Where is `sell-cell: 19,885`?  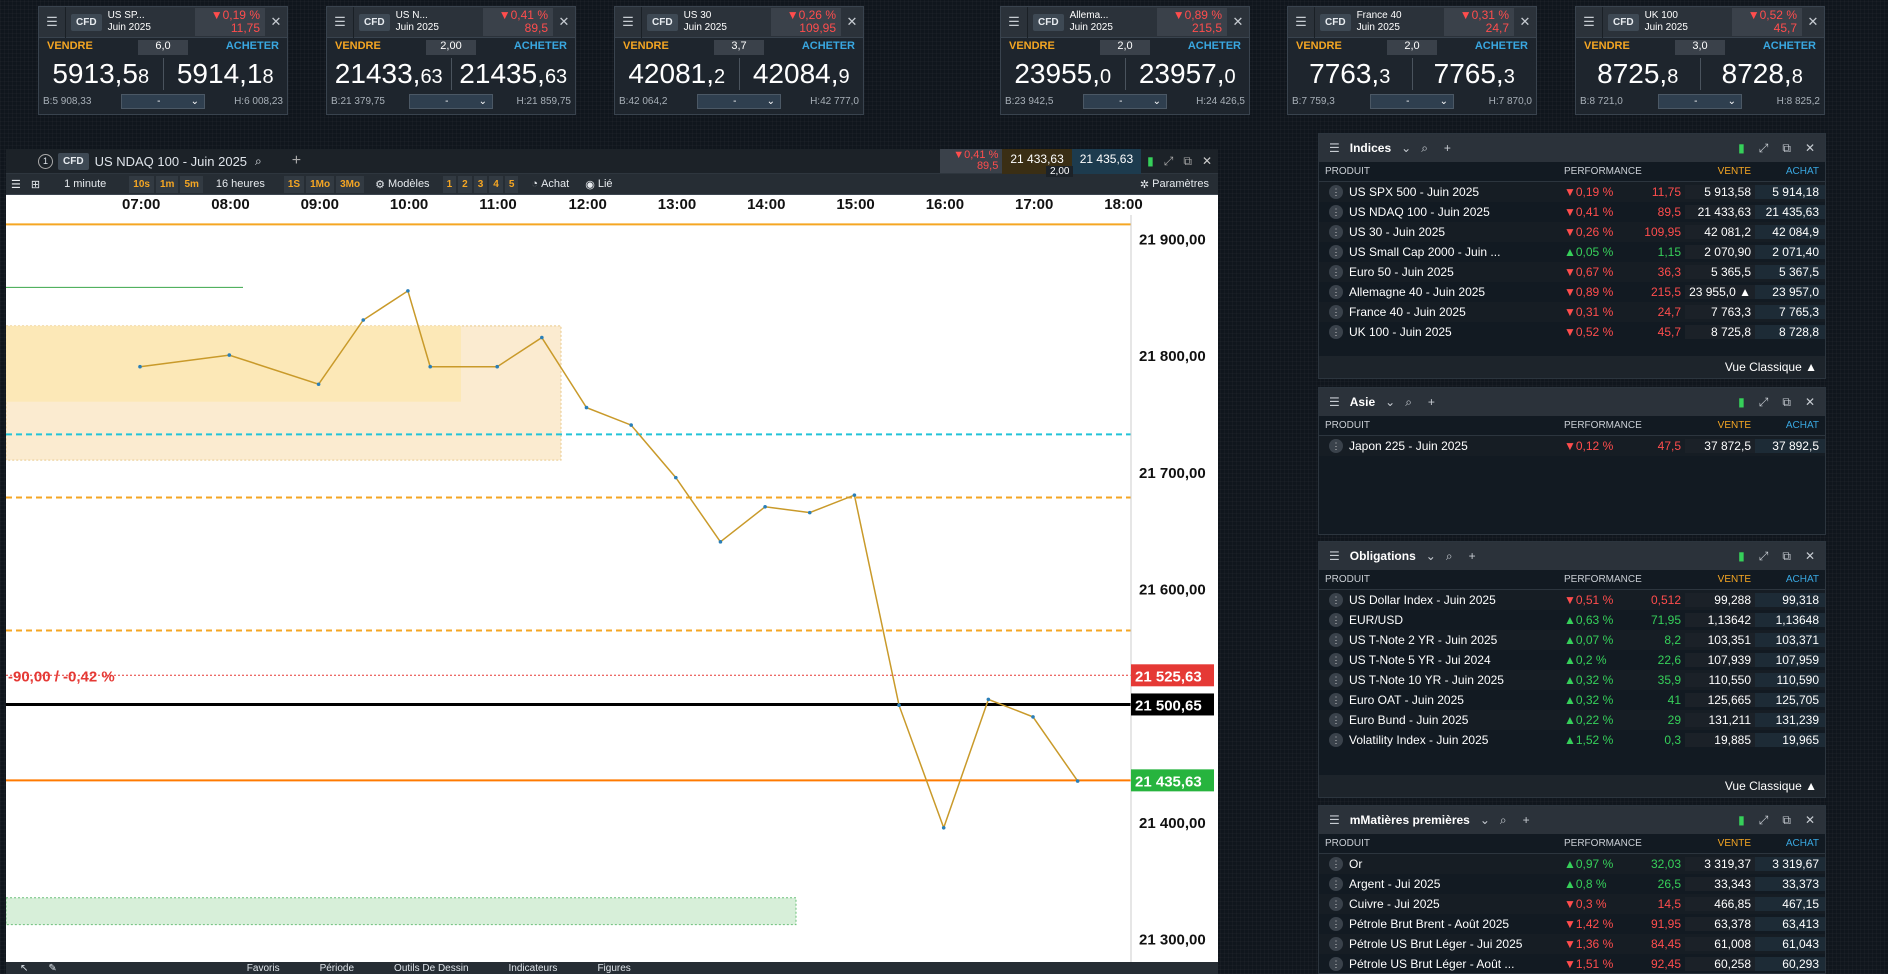
sell-cell: 19,885 is located at coordinates (1720, 740).